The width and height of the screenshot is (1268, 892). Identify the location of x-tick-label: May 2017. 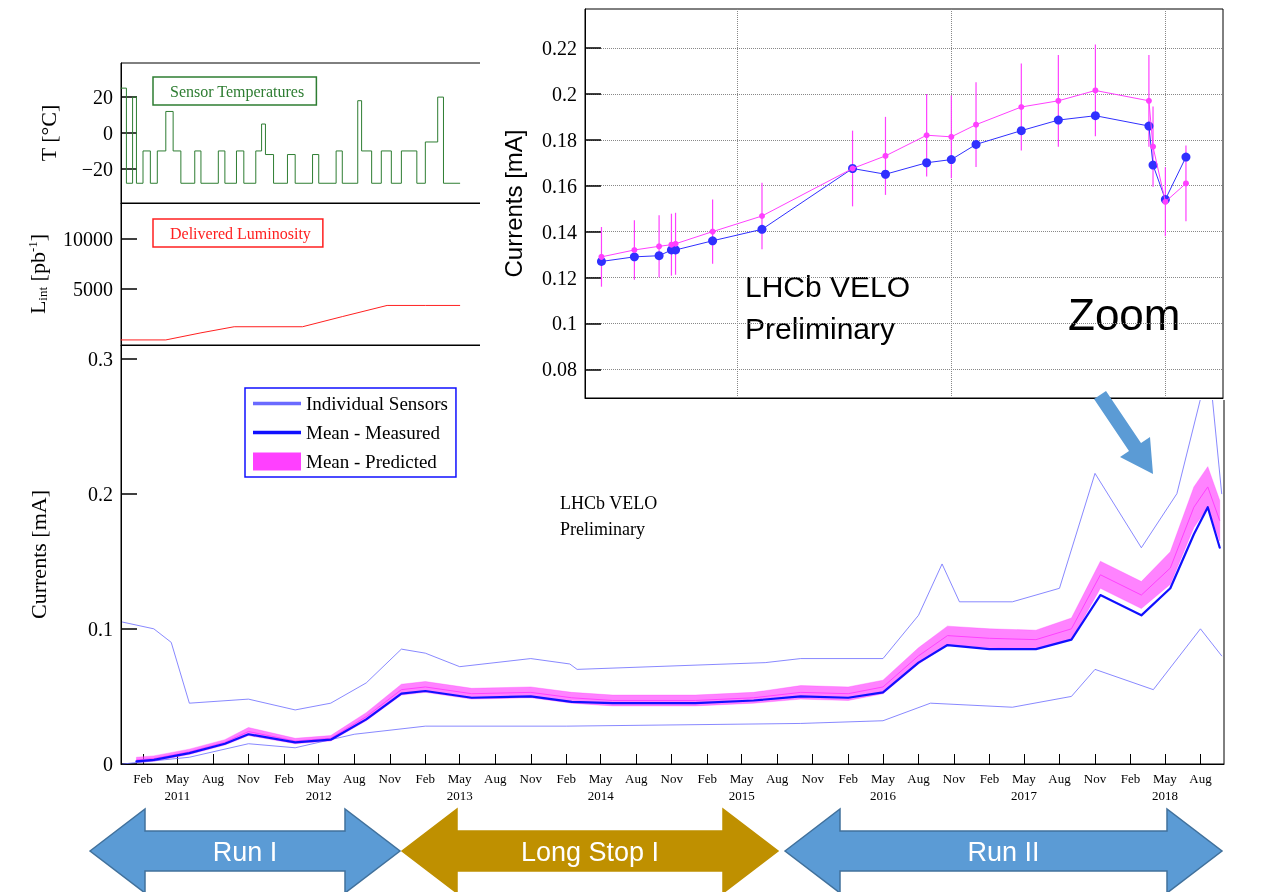
(1024, 787).